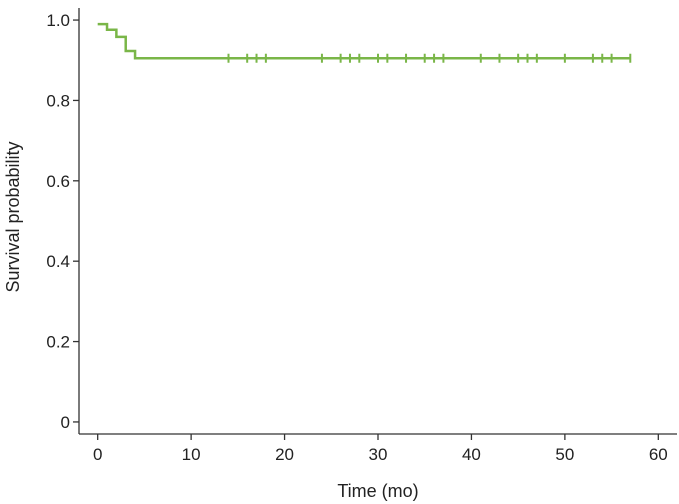 The height and width of the screenshot is (504, 679). What do you see at coordinates (97, 454) in the screenshot?
I see `x-tick-label: 0` at bounding box center [97, 454].